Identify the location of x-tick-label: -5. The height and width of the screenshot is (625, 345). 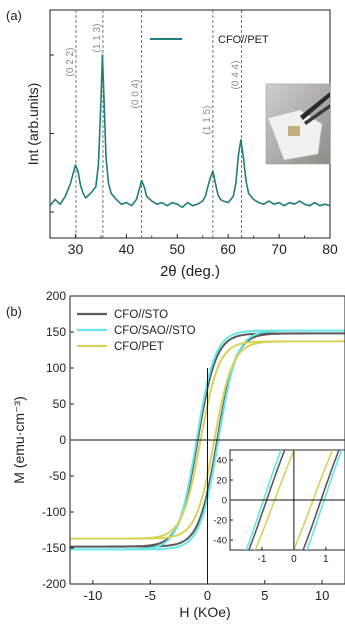
(150, 595).